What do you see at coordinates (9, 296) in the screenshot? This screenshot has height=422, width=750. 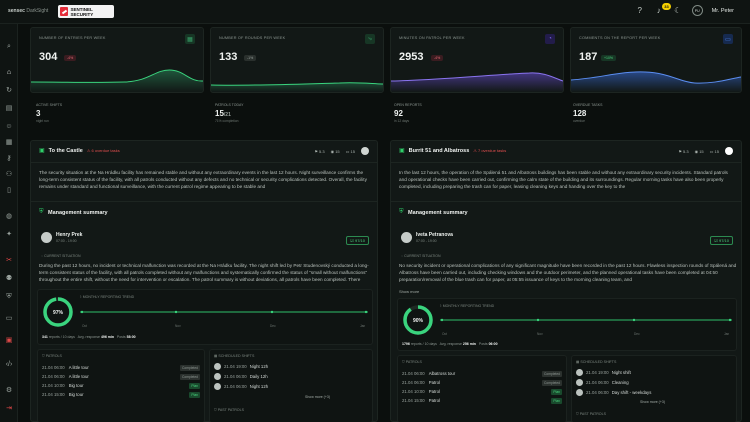 I see `shield-icon: ⛨` at bounding box center [9, 296].